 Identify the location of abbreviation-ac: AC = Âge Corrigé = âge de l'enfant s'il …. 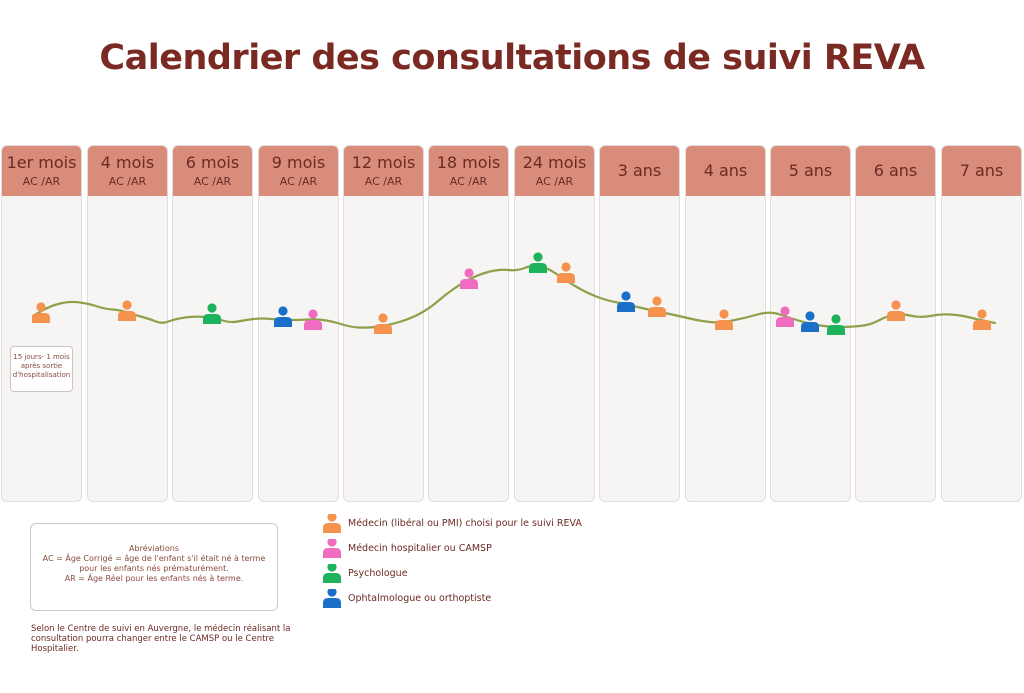
(154, 563).